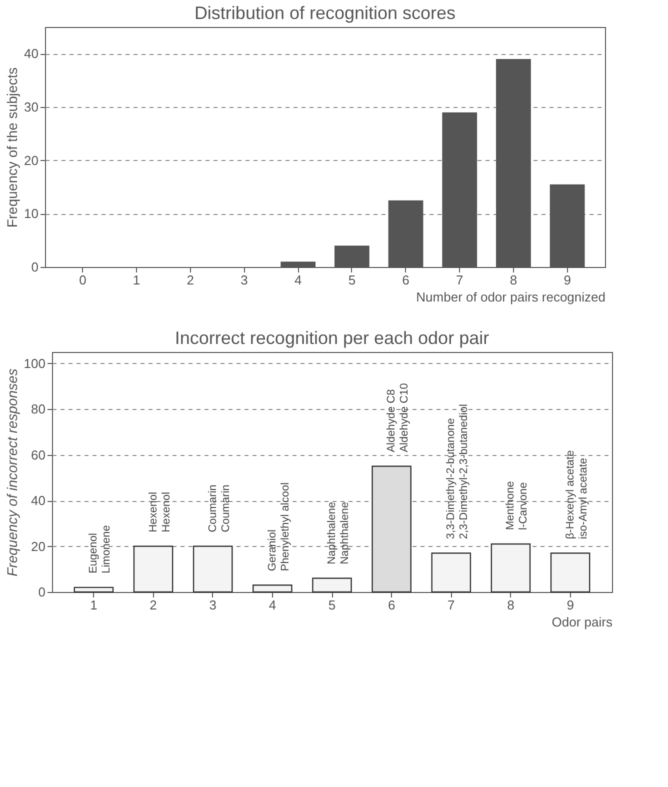  What do you see at coordinates (12, 472) in the screenshot?
I see `y-axis-title: Frequency of incorrect responses` at bounding box center [12, 472].